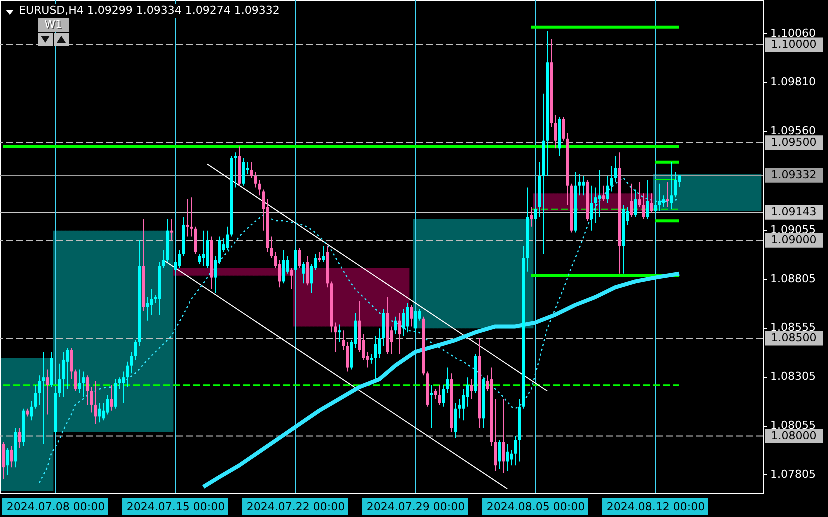 This screenshot has height=517, width=828. Describe the element at coordinates (149, 10) in the screenshot. I see `chart-title: EURUSD,H4 1.09299 1.09334 1.09274 1.09332` at that location.